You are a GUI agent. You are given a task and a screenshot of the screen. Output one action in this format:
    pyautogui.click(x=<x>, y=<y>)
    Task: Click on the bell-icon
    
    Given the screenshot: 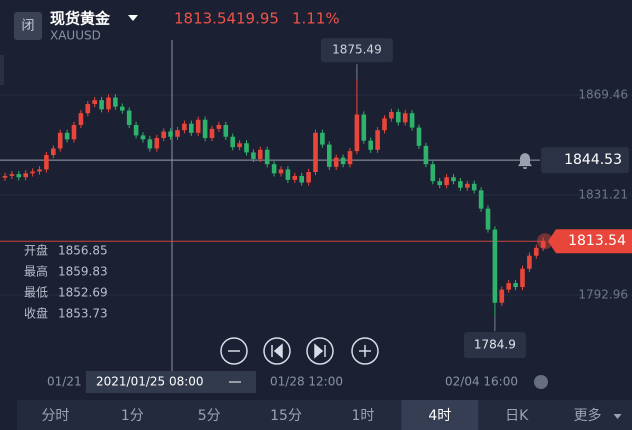 What is the action you would take?
    pyautogui.click(x=525, y=161)
    